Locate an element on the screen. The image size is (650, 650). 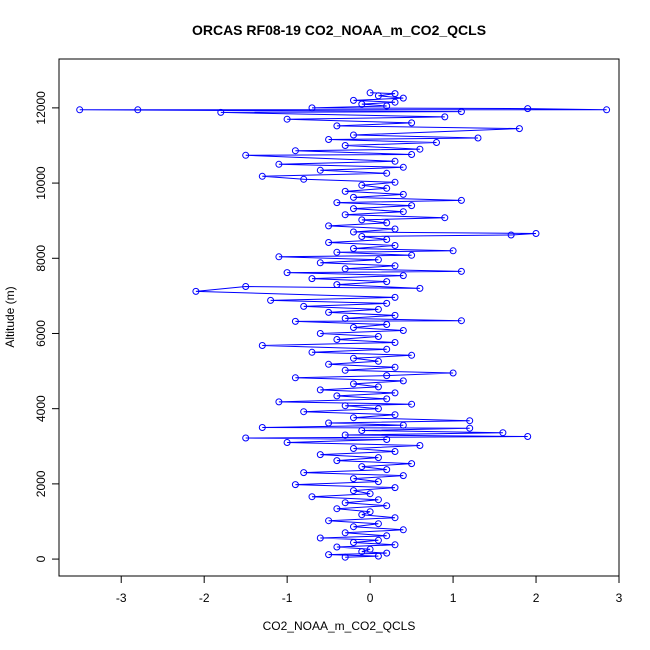
x-tick-label: 3 is located at coordinates (619, 598).